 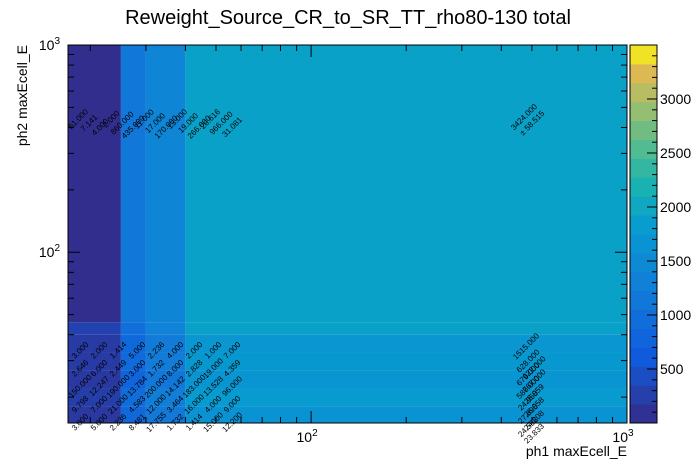 What do you see at coordinates (675, 153) in the screenshot?
I see `colorbar-tick-label: 2500` at bounding box center [675, 153].